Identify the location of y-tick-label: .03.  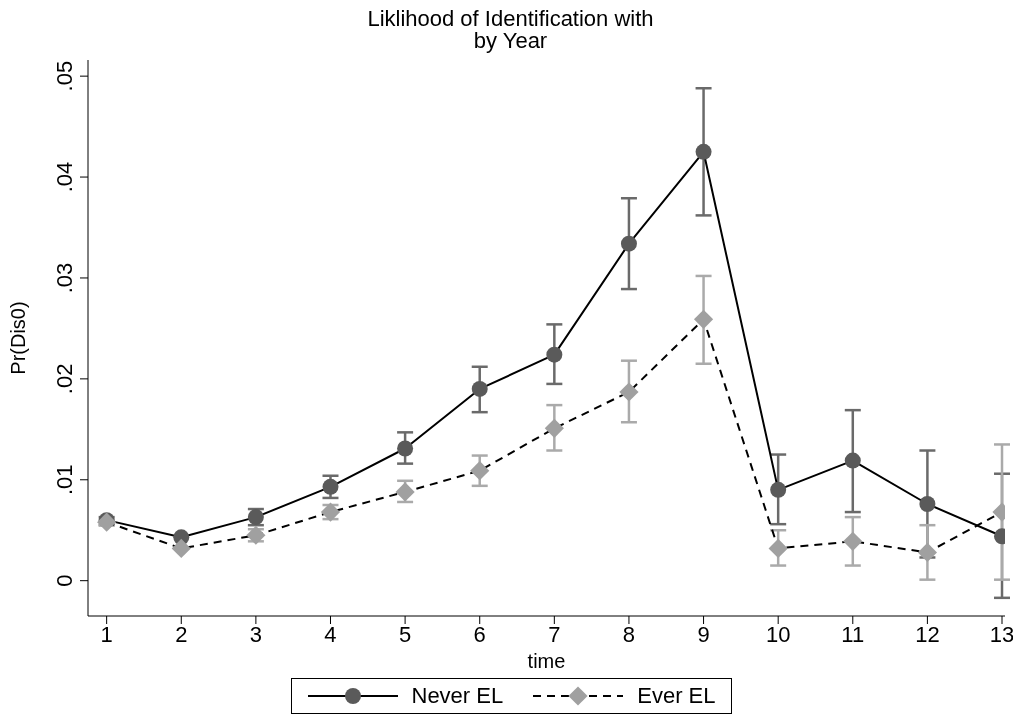
(64, 278).